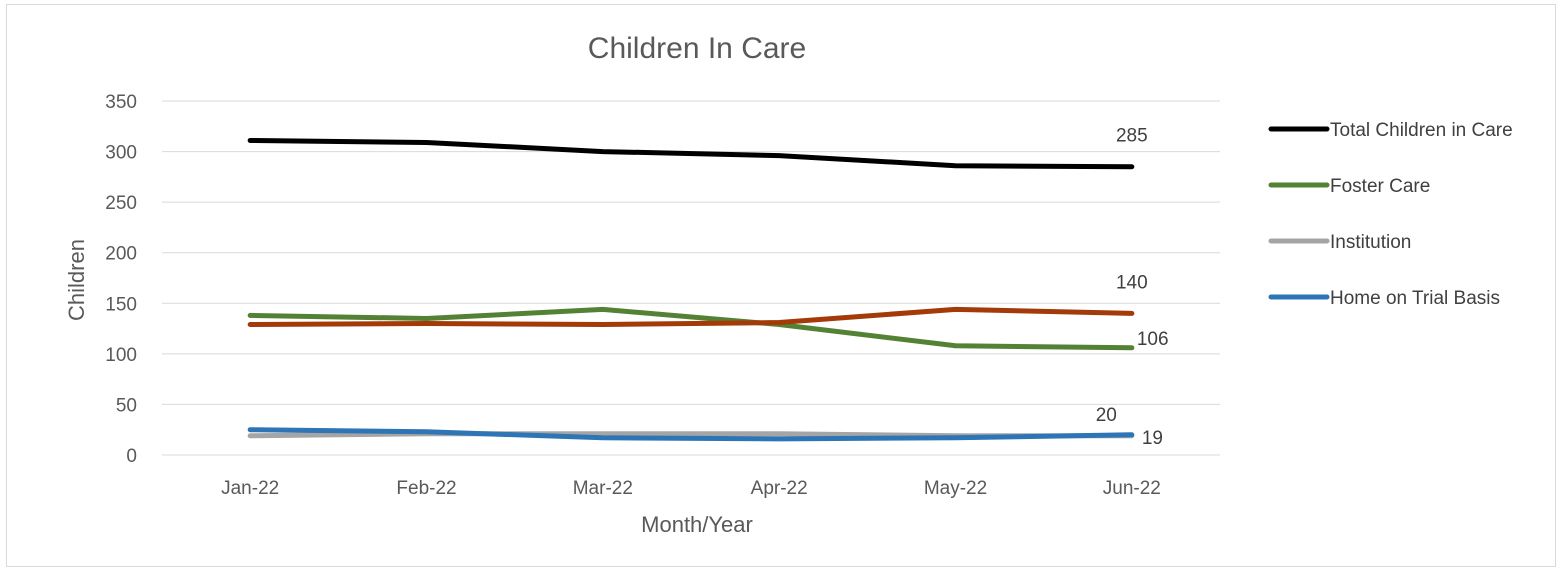 The height and width of the screenshot is (571, 1562). What do you see at coordinates (1370, 242) in the screenshot?
I see `legend-label: Institution` at bounding box center [1370, 242].